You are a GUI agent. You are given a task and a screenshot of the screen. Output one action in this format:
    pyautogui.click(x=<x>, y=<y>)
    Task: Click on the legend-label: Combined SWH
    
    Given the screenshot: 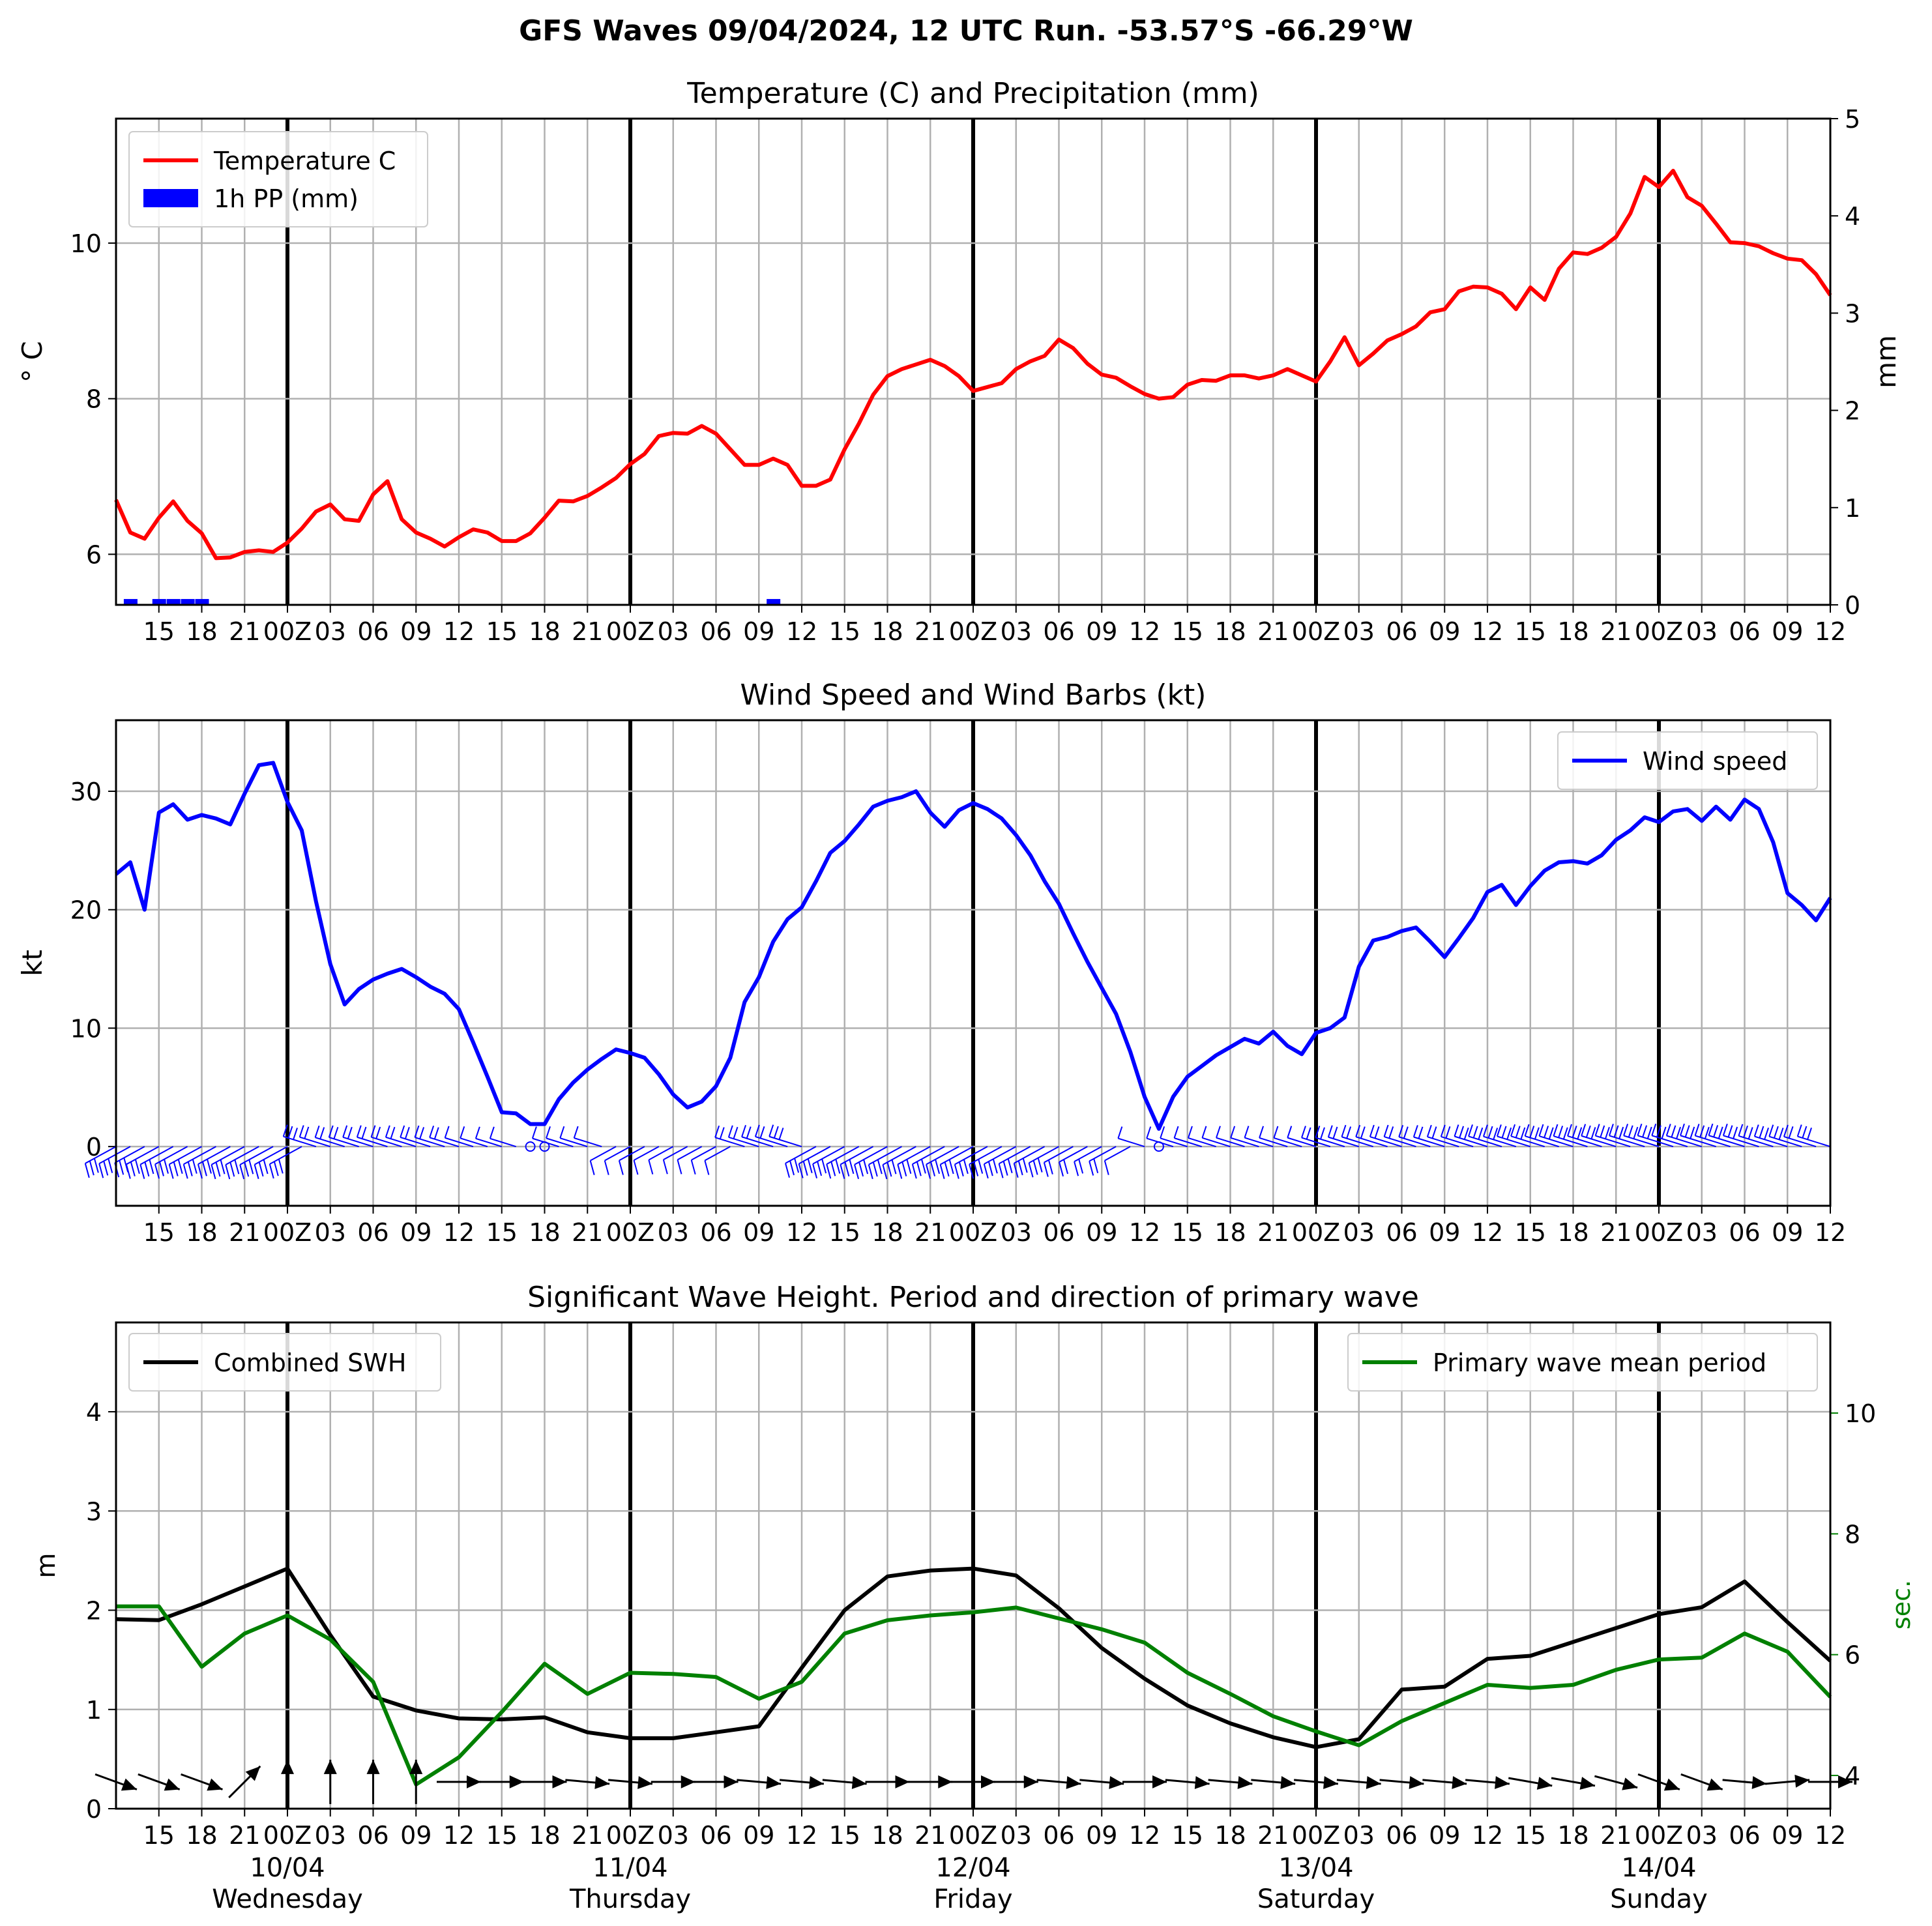 What is the action you would take?
    pyautogui.click(x=310, y=1363)
    